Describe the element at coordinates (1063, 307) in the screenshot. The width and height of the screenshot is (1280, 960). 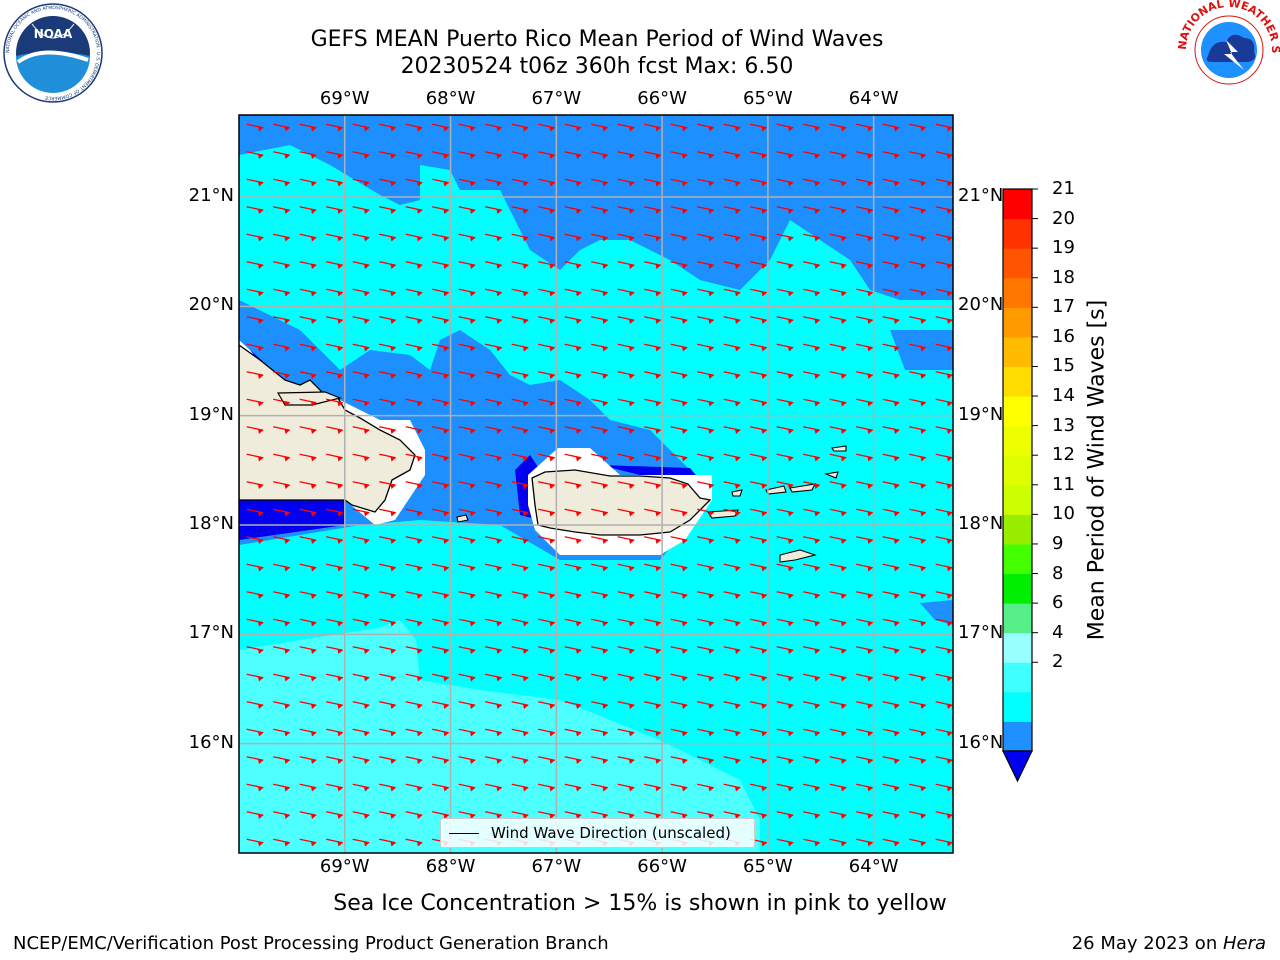
I see `colorbar-tick-label-4: 17` at that location.